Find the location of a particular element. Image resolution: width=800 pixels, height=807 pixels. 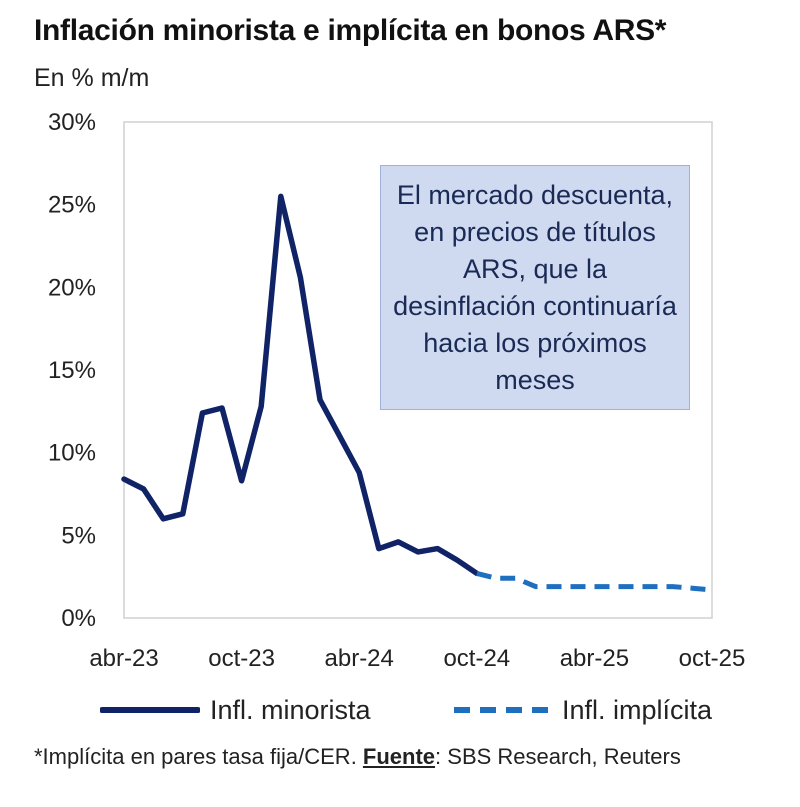

x-tick-label: oct-25 is located at coordinates (712, 658).